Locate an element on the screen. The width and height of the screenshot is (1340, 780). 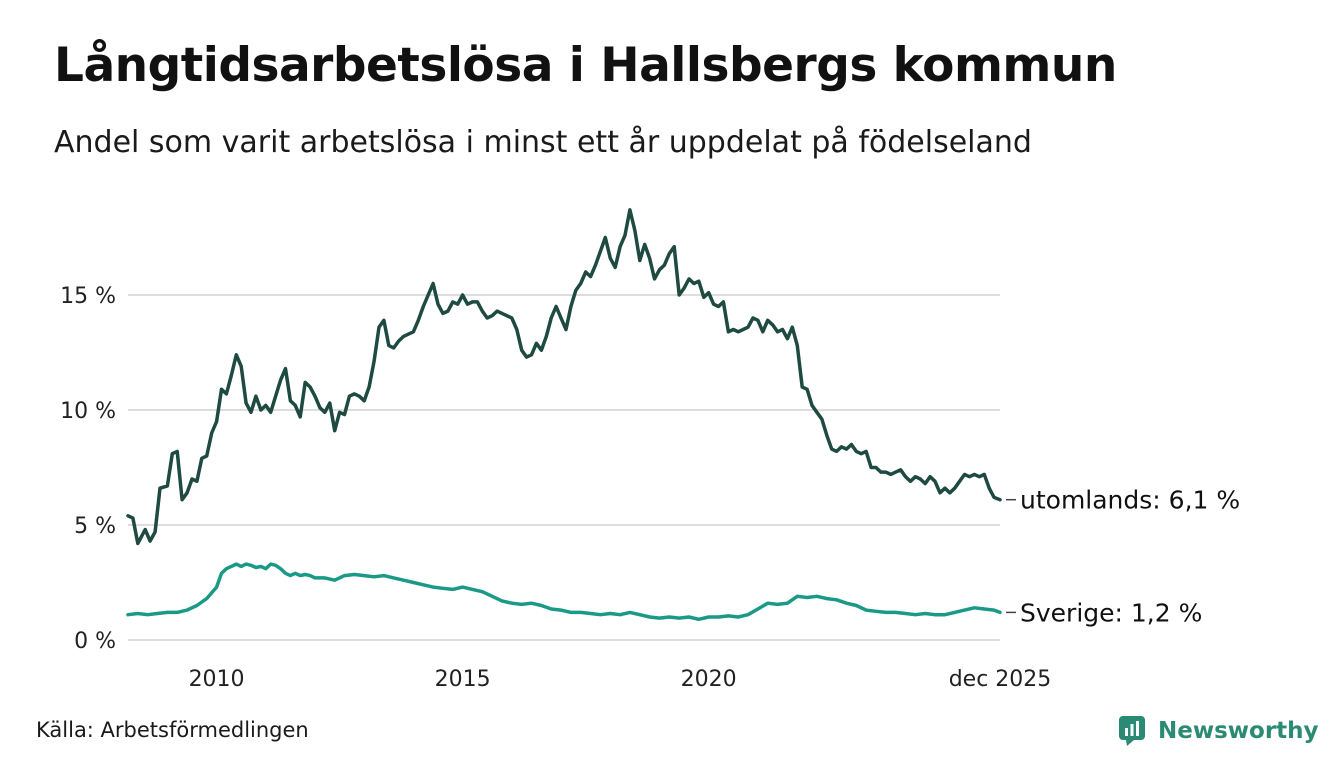
end-label-sverige: Sverige: 1,2 % is located at coordinates (1111, 612).